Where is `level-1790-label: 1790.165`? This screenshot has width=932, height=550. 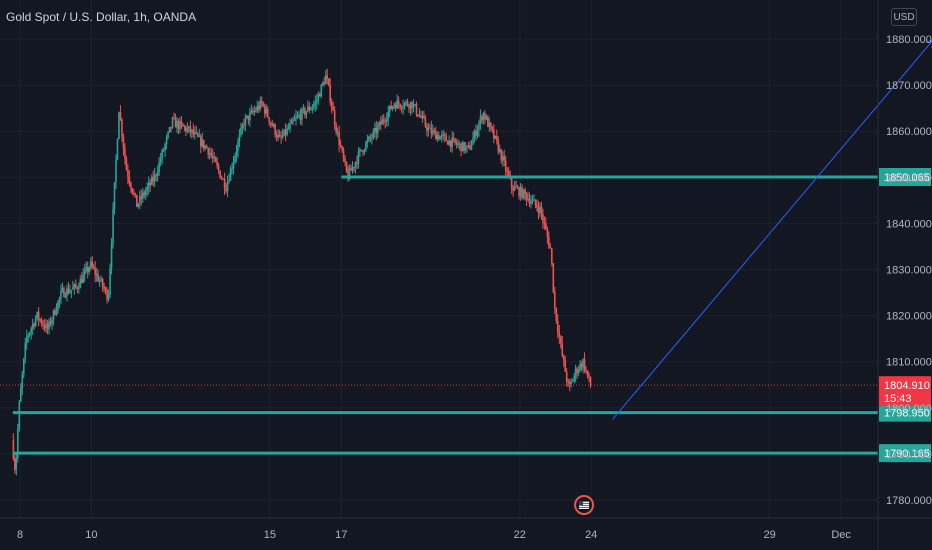 level-1790-label: 1790.165 is located at coordinates (907, 454).